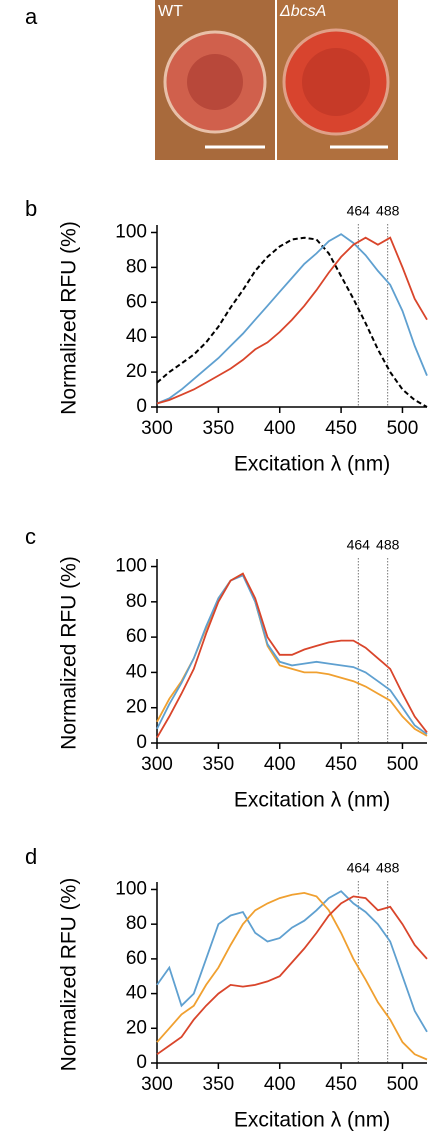  What do you see at coordinates (30, 536) in the screenshot?
I see `panel-label: c` at bounding box center [30, 536].